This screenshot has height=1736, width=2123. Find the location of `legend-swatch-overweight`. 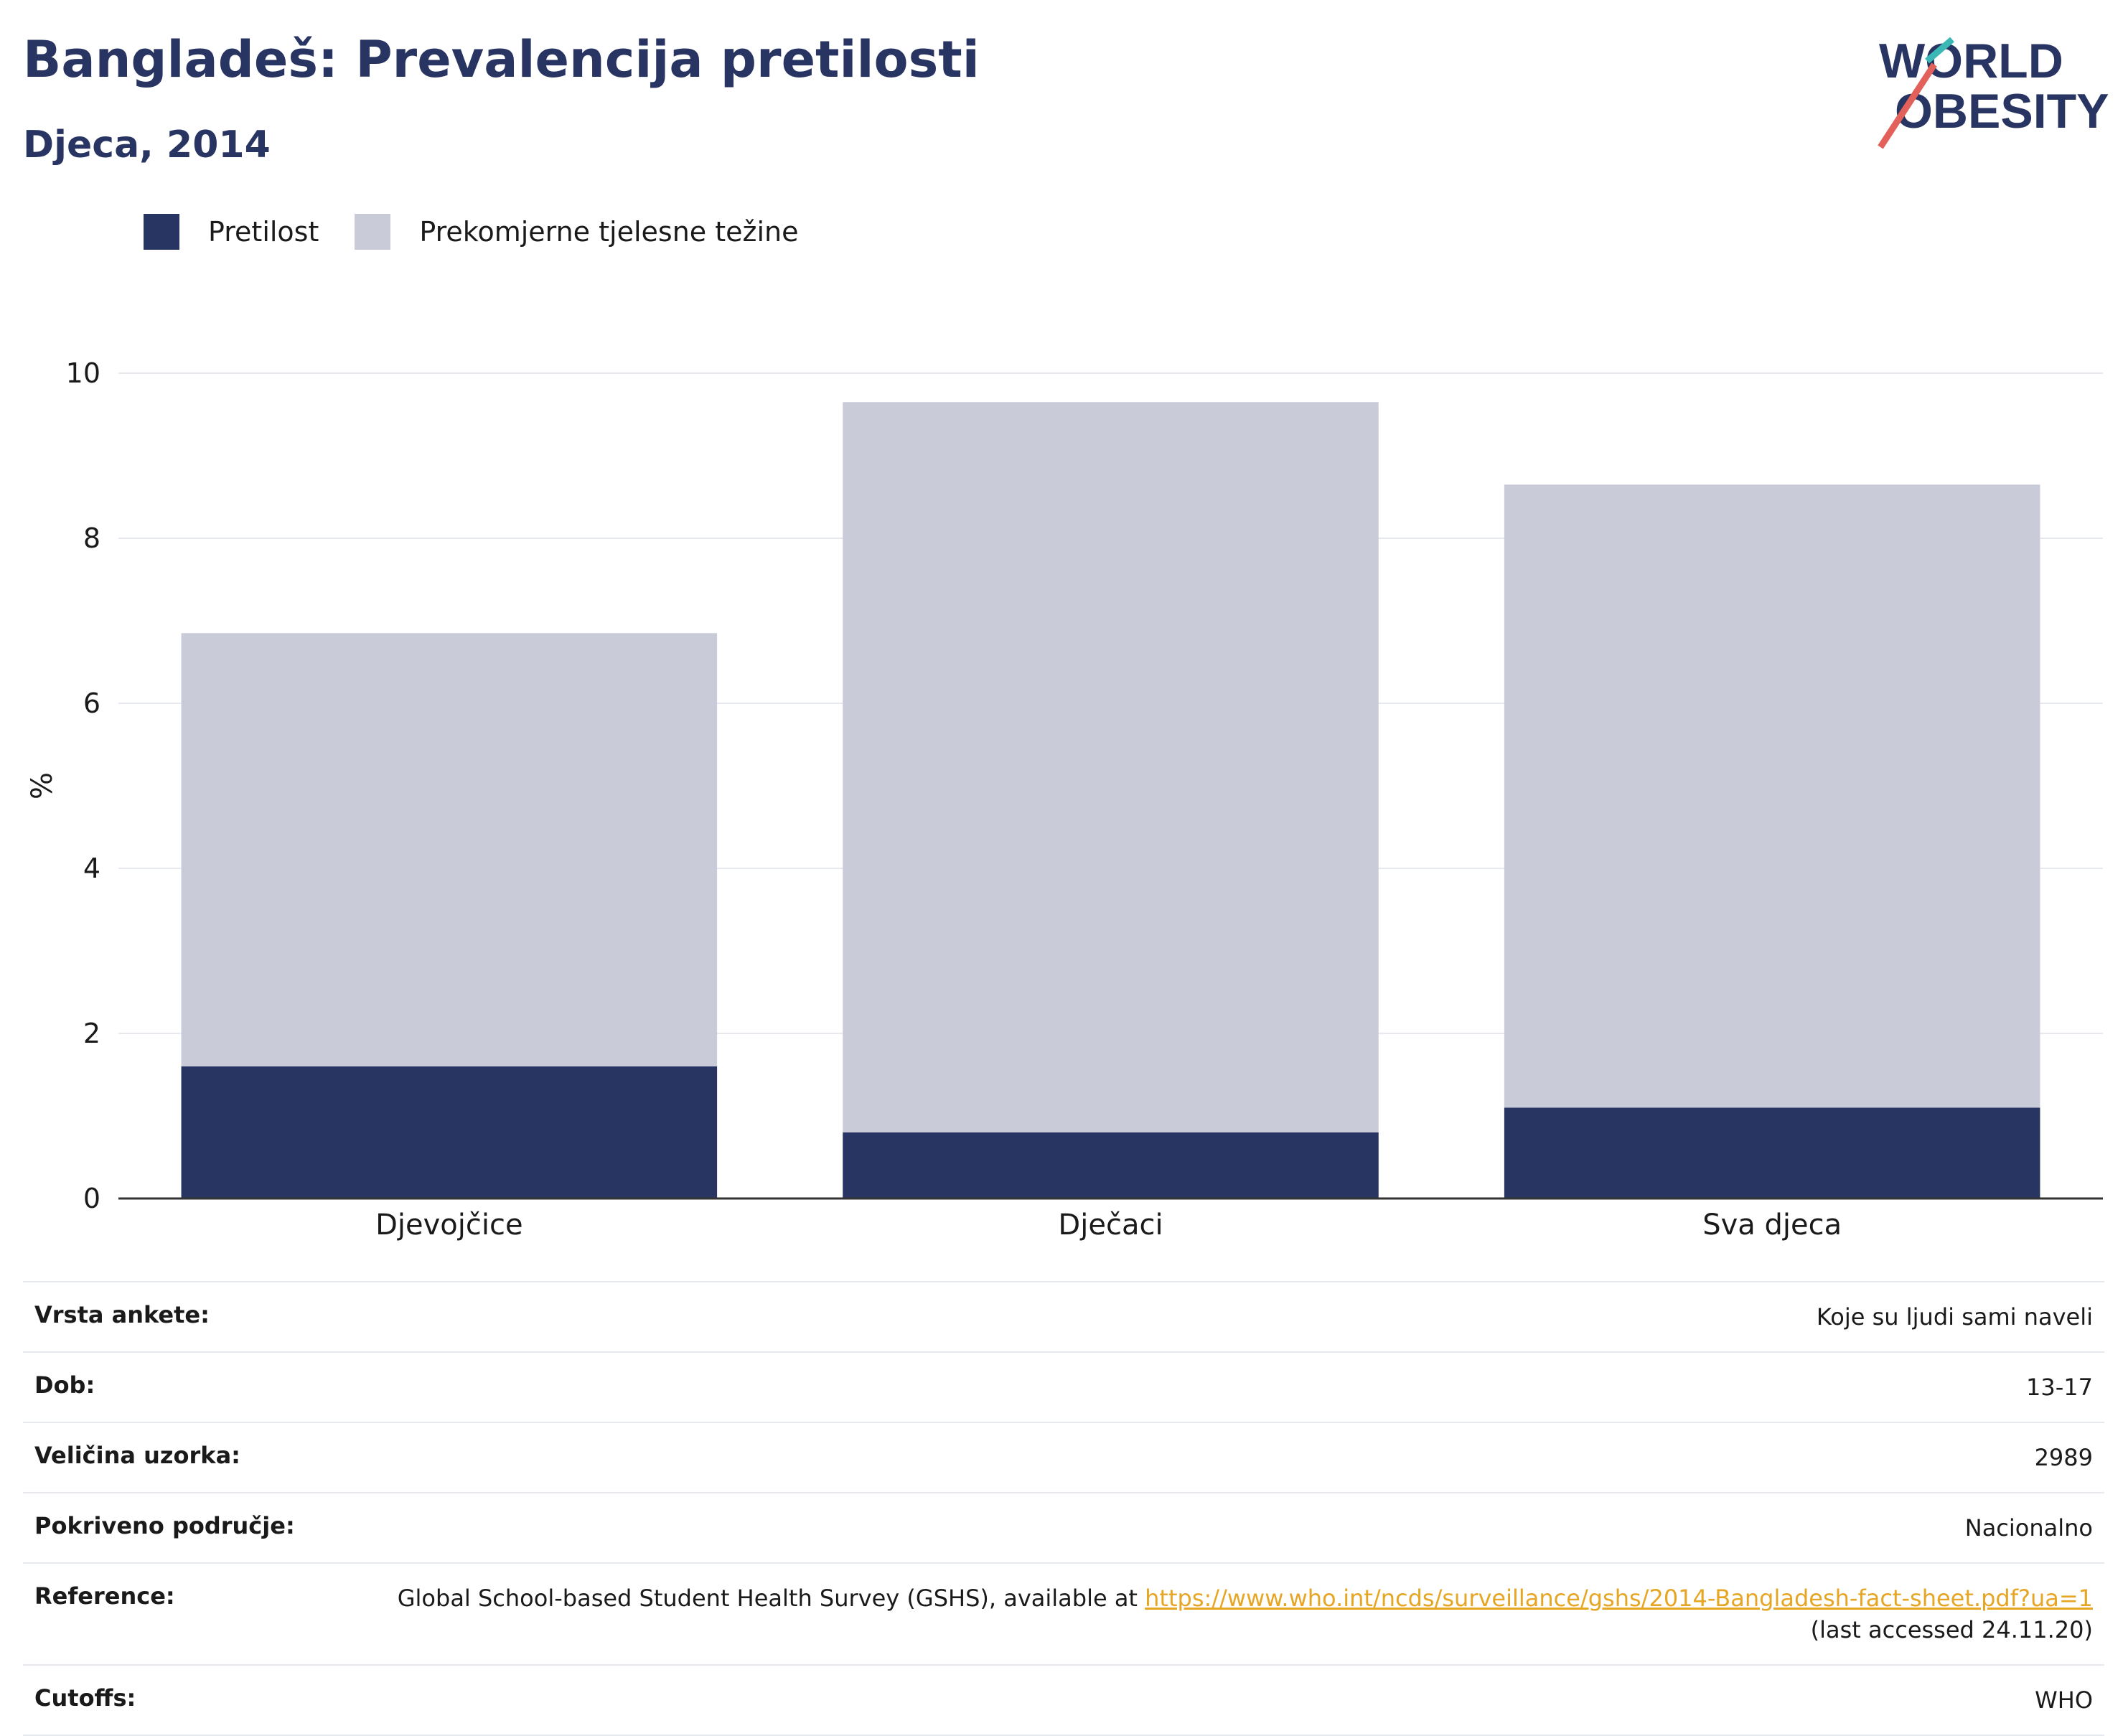

legend-swatch-overweight is located at coordinates (373, 232).